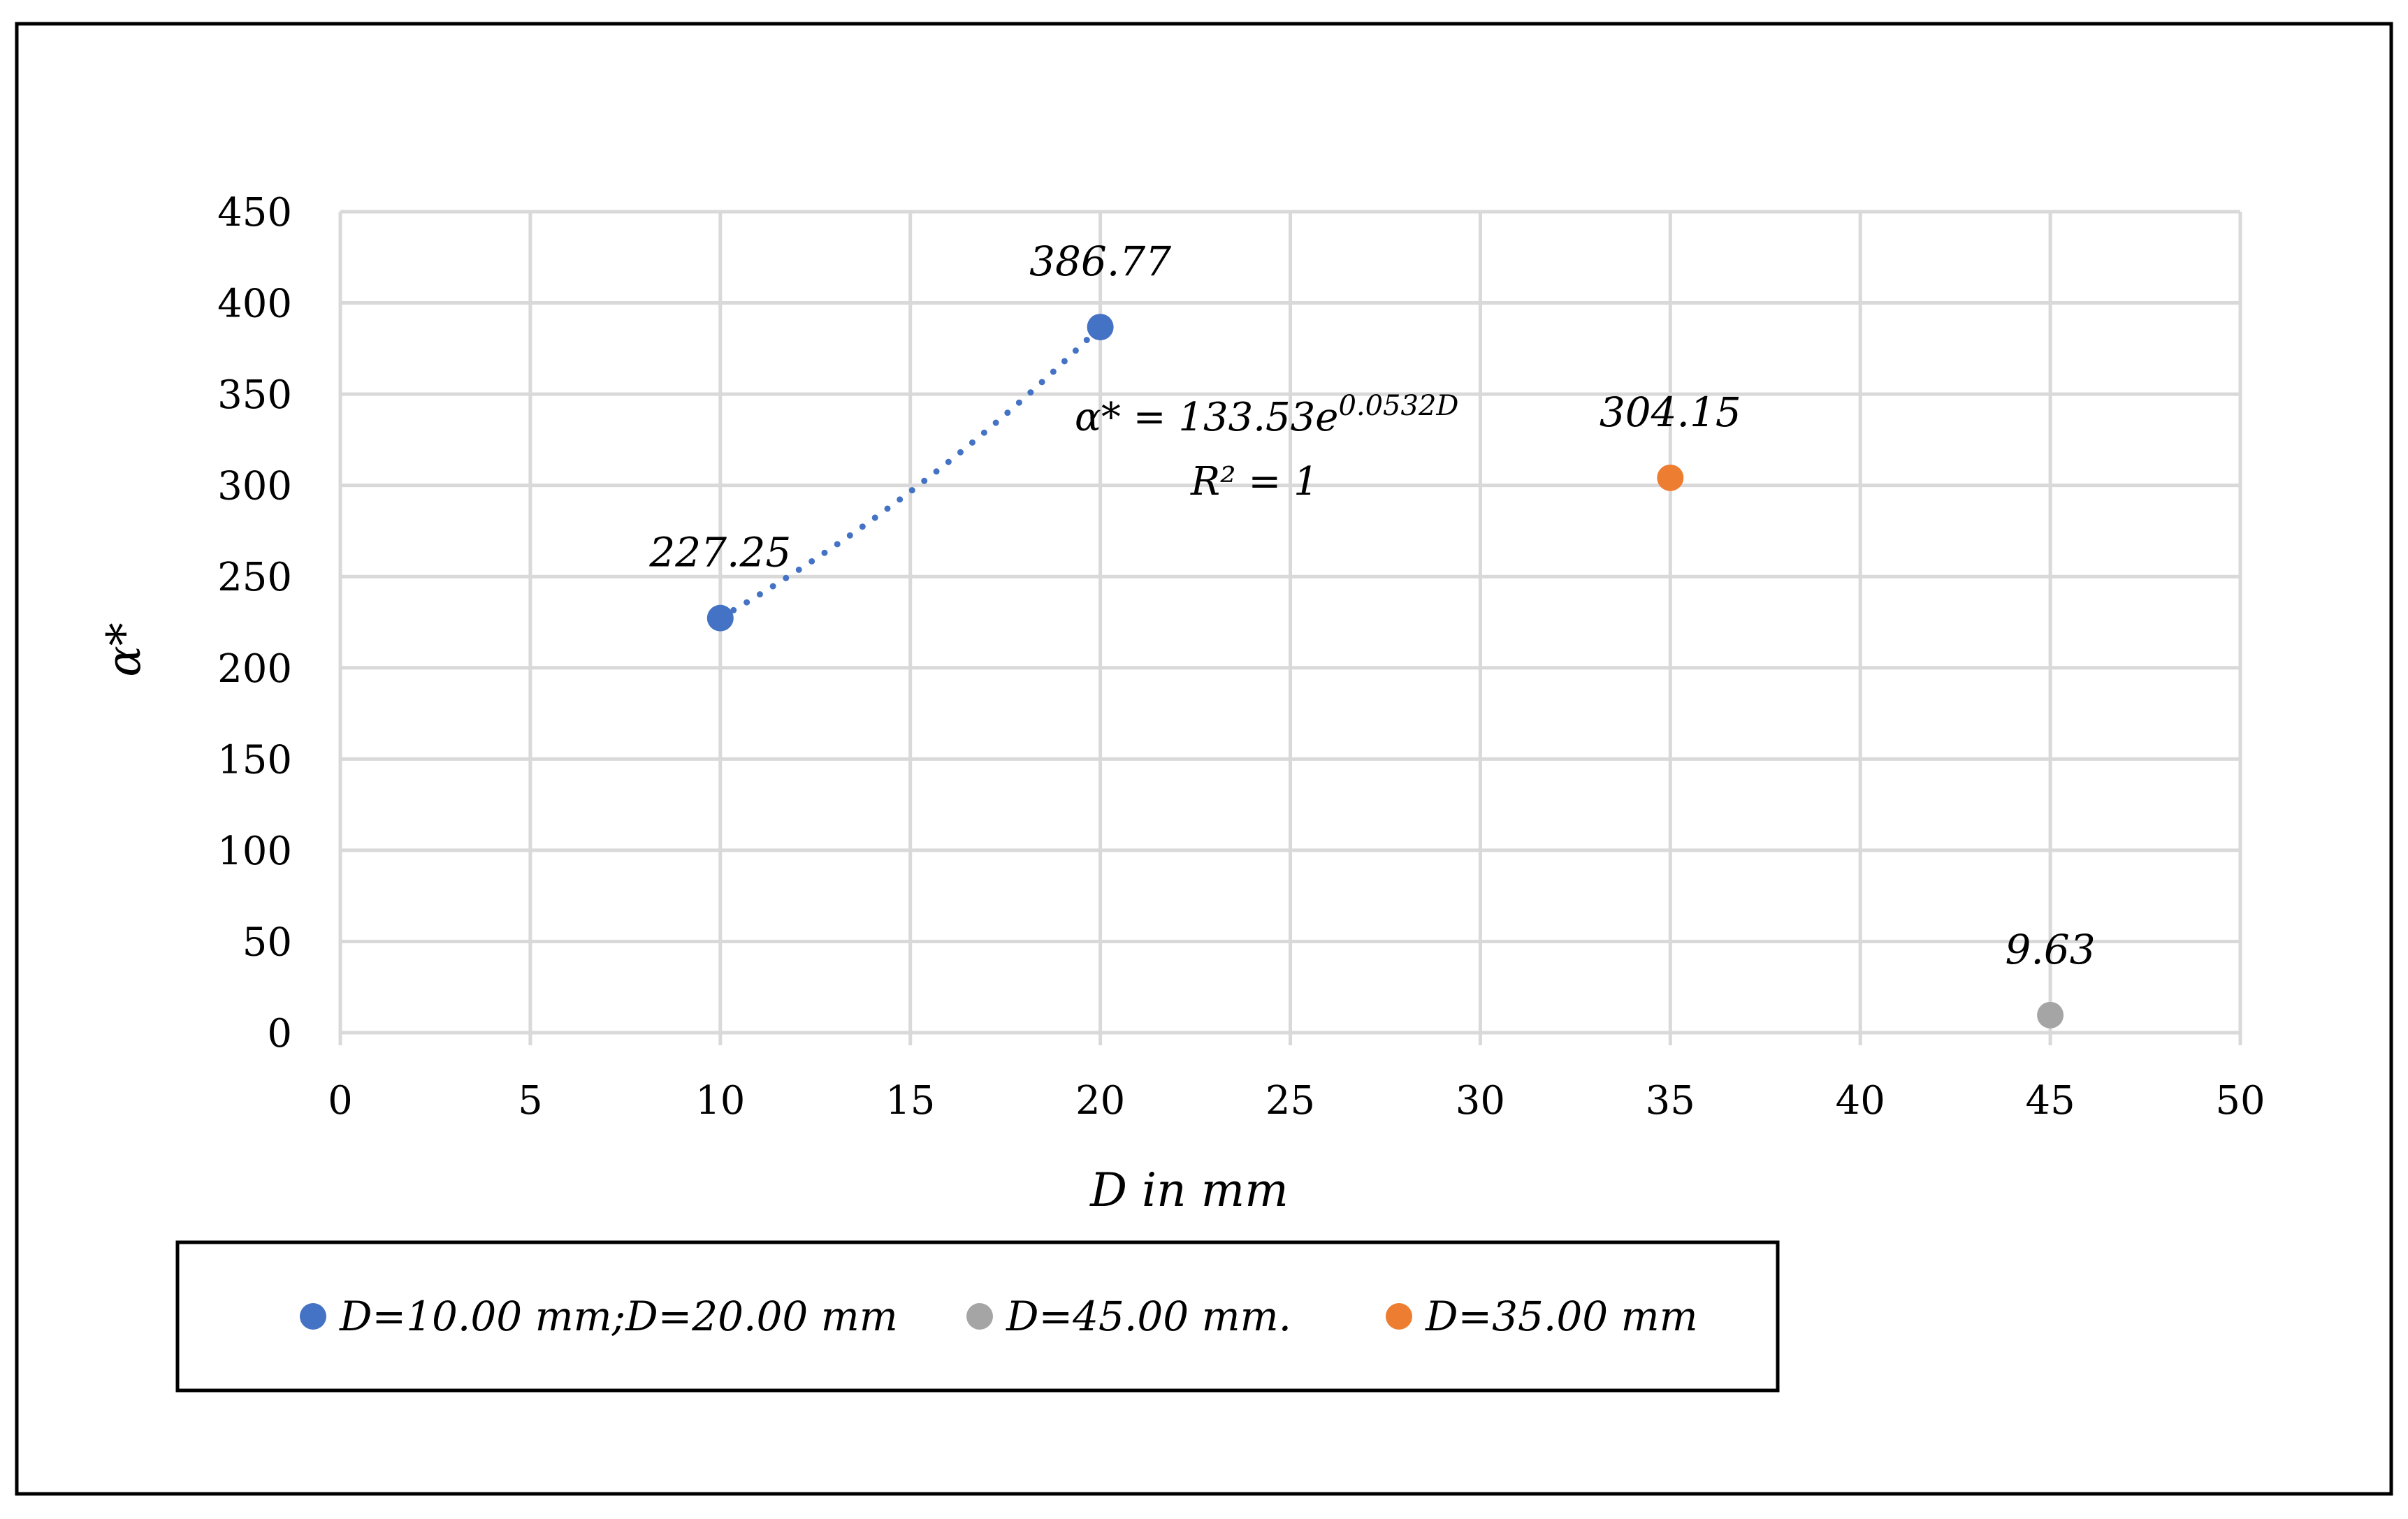 This screenshot has width=2408, height=1519. I want to click on y-tick-label: 400, so click(254, 304).